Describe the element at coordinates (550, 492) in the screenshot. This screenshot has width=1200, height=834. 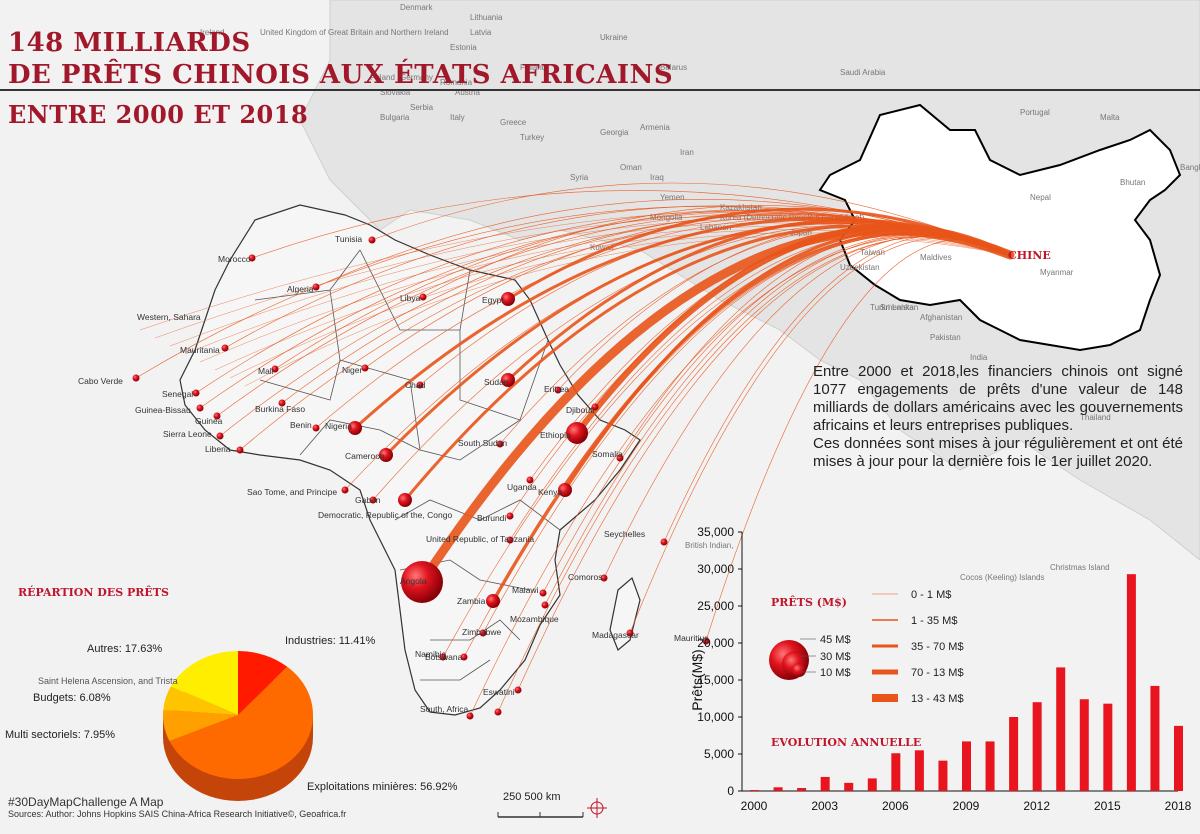
I see `country-label: Kenya` at that location.